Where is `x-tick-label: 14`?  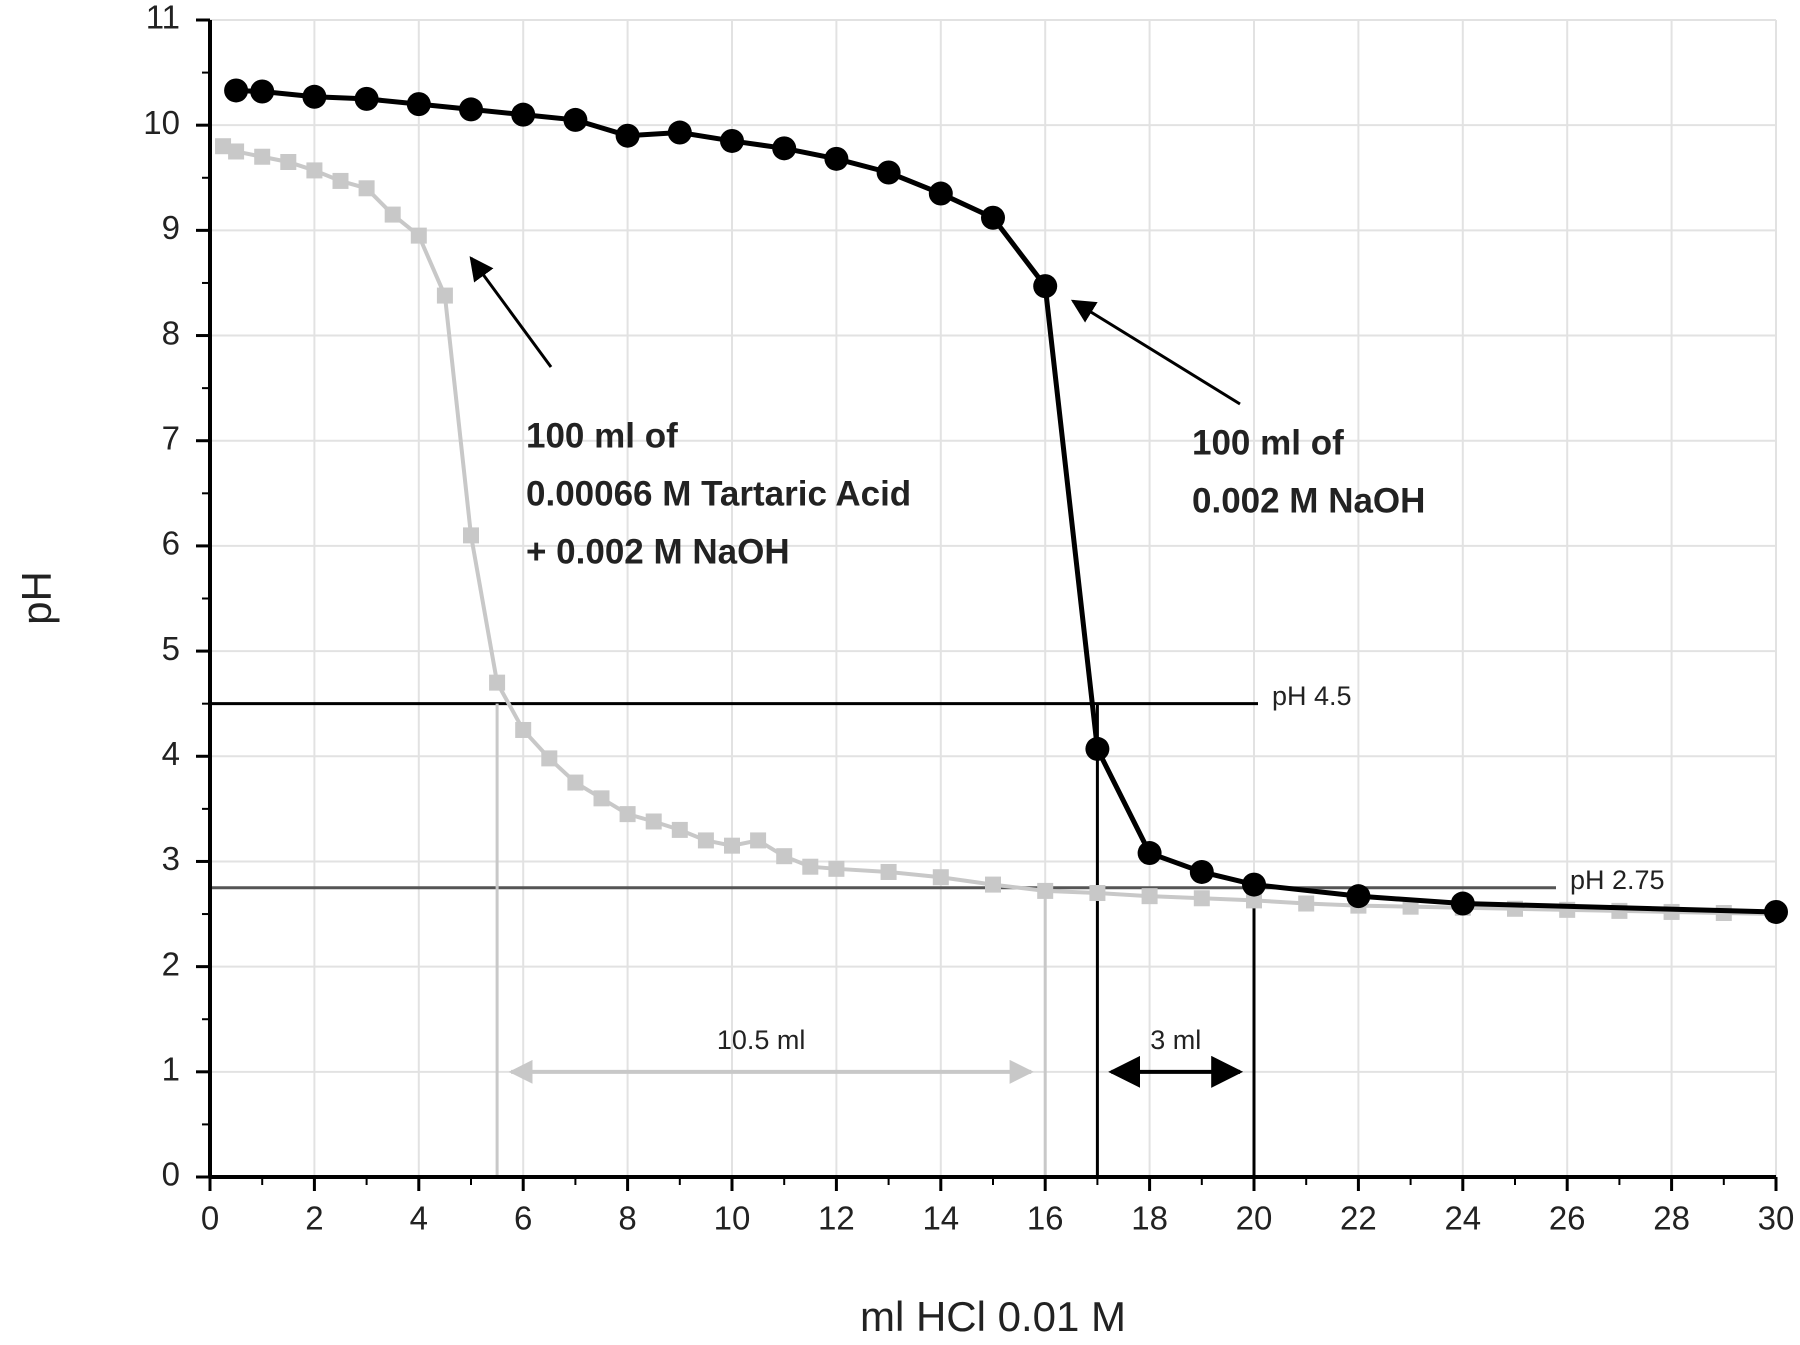 x-tick-label: 14 is located at coordinates (940, 1218).